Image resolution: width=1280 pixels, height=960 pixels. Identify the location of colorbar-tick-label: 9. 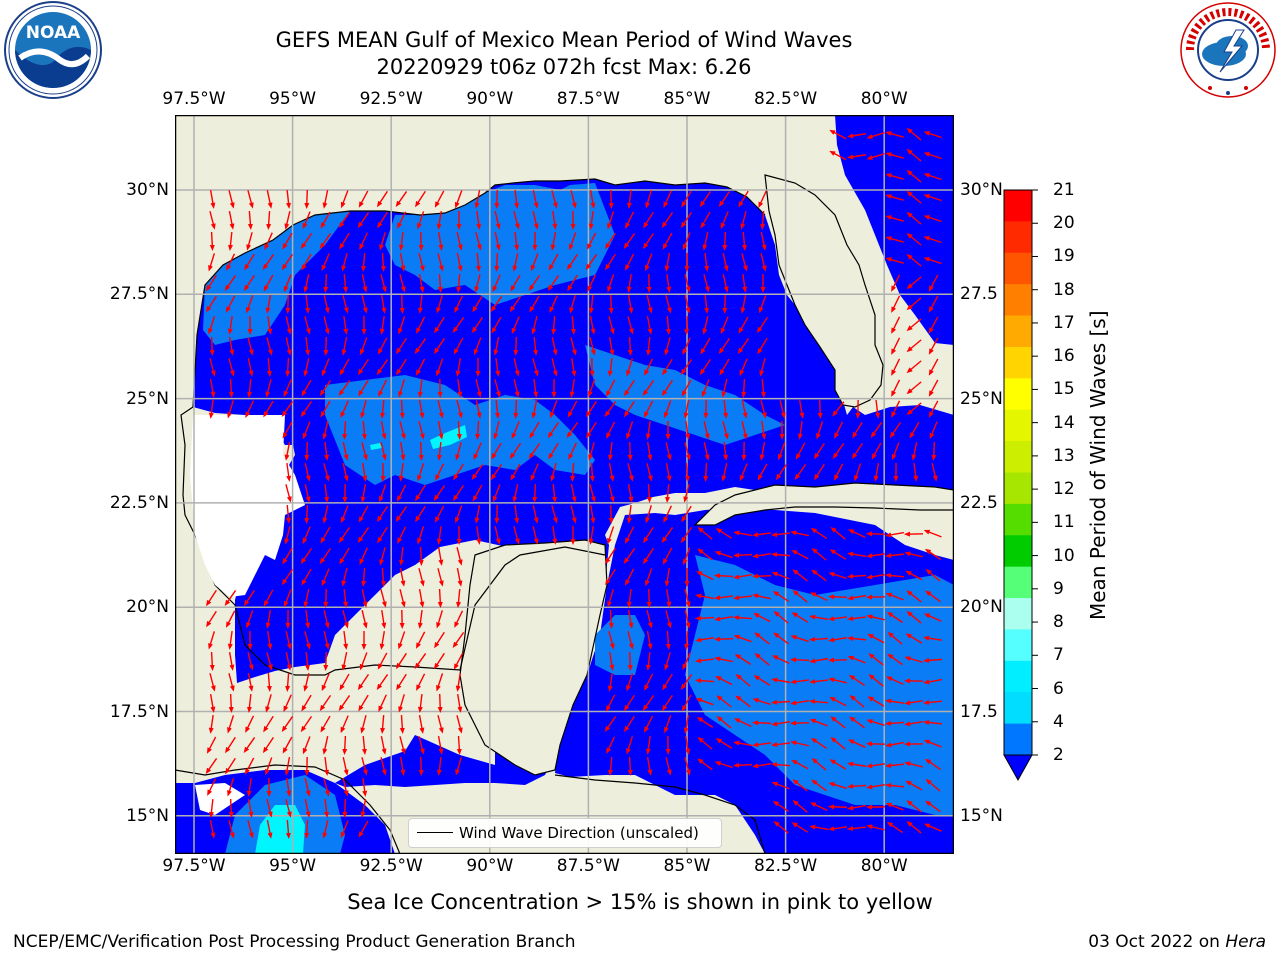
(1058, 588).